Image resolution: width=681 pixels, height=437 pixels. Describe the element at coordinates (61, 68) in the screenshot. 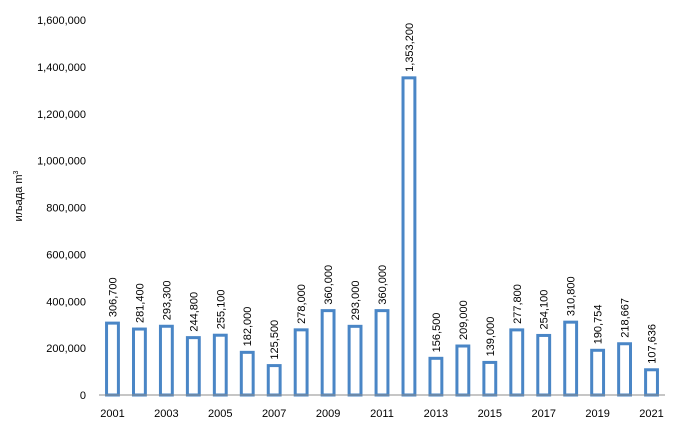

I see `y-tick-label: 1,400,000` at that location.